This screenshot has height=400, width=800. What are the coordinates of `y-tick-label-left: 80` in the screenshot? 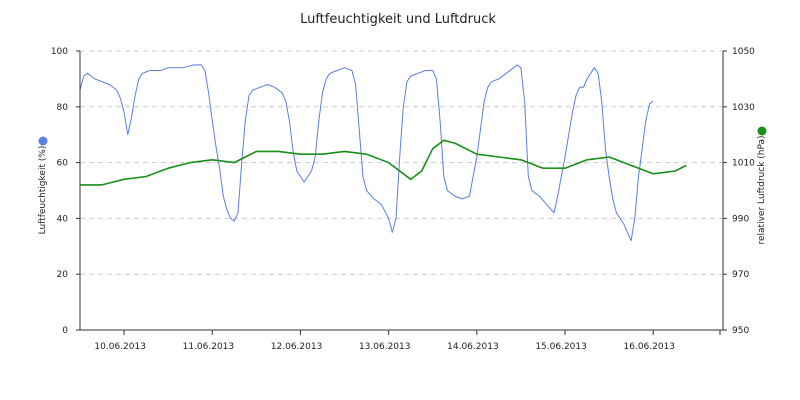 It's located at (63, 108).